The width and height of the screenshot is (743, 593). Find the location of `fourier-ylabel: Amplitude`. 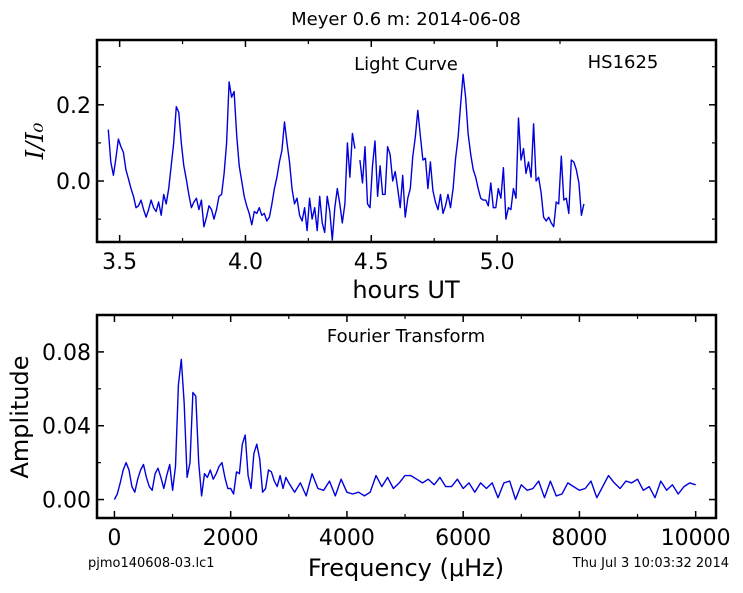

fourier-ylabel: Amplitude is located at coordinates (20, 417).